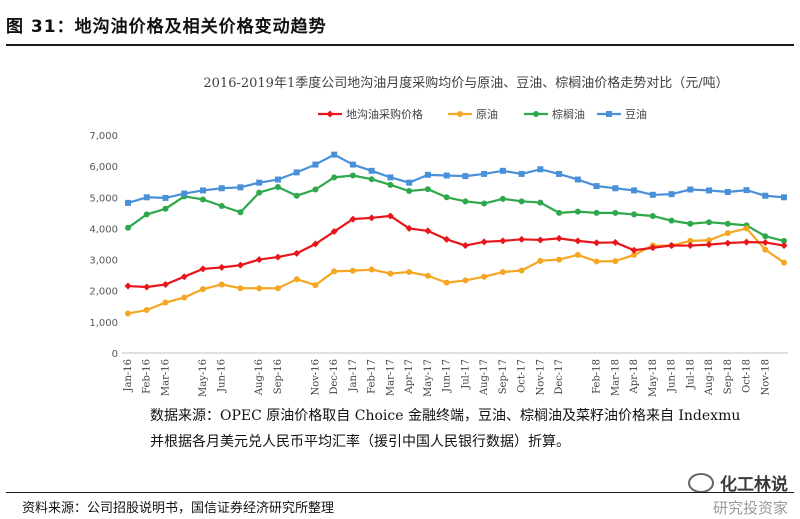  I want to click on x-tick-label: Dec-17, so click(559, 377).